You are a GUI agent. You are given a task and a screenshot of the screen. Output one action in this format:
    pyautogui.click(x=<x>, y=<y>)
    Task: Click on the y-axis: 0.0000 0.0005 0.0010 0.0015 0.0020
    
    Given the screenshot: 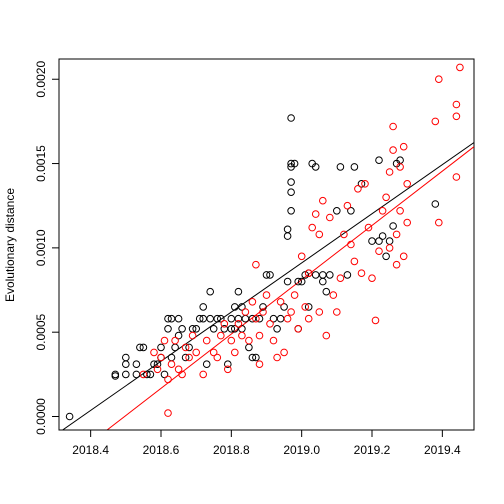 What is the action you would take?
    pyautogui.click(x=47, y=248)
    